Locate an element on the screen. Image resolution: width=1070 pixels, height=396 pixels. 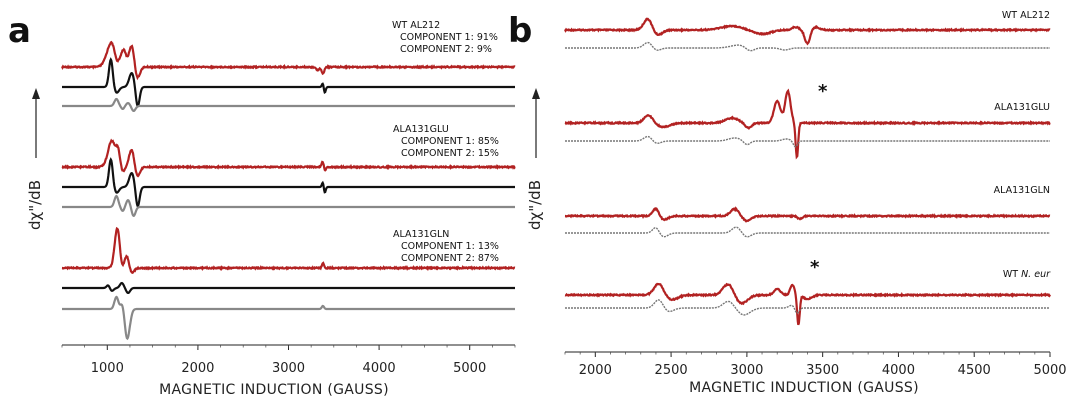
component-label: COMPONENT 2: 9% is located at coordinates (446, 49).